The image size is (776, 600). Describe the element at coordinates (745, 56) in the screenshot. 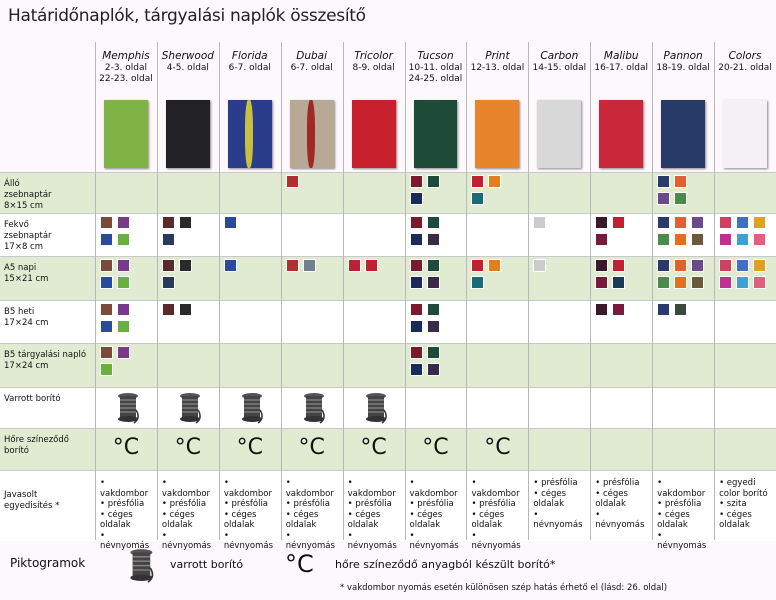

I see `column-name: Colors` at that location.